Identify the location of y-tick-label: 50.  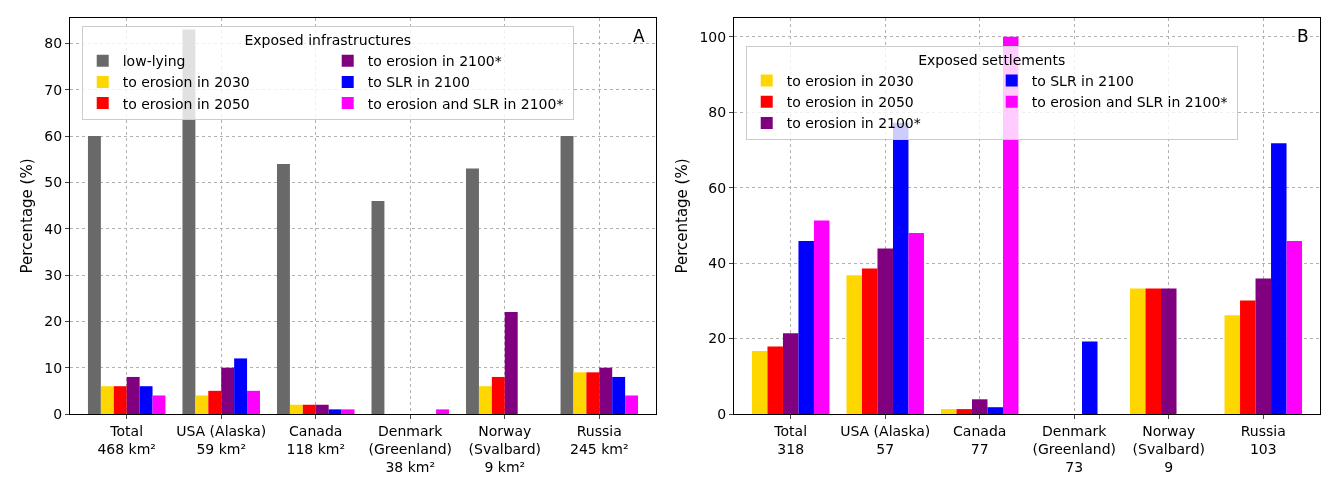
(53, 182).